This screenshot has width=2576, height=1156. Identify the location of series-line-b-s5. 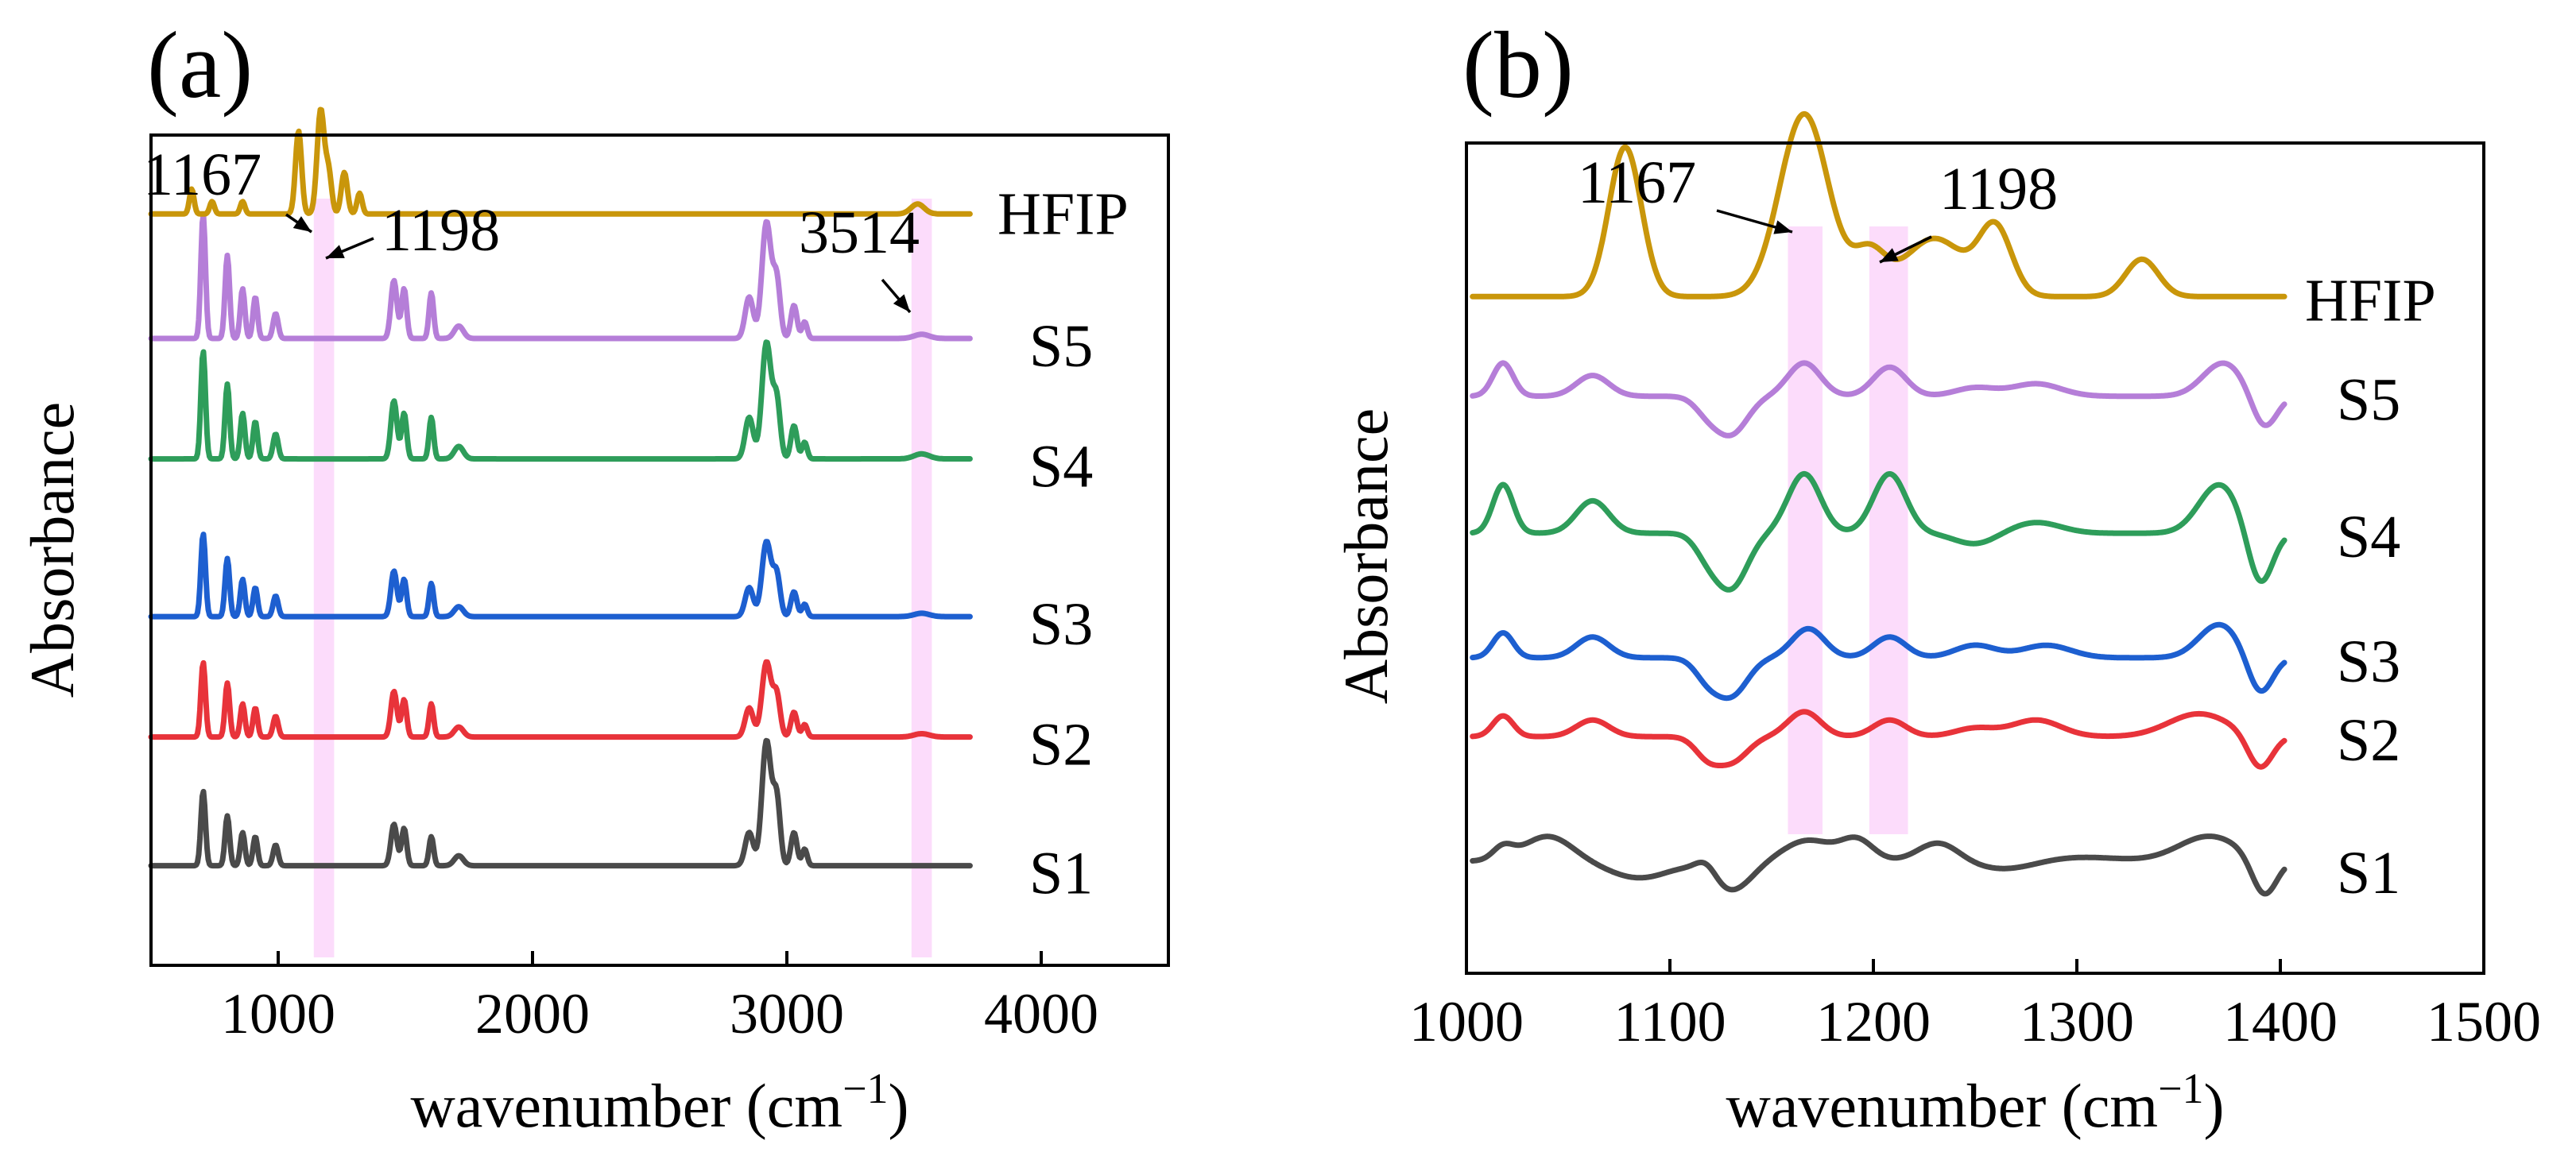
(1878, 399).